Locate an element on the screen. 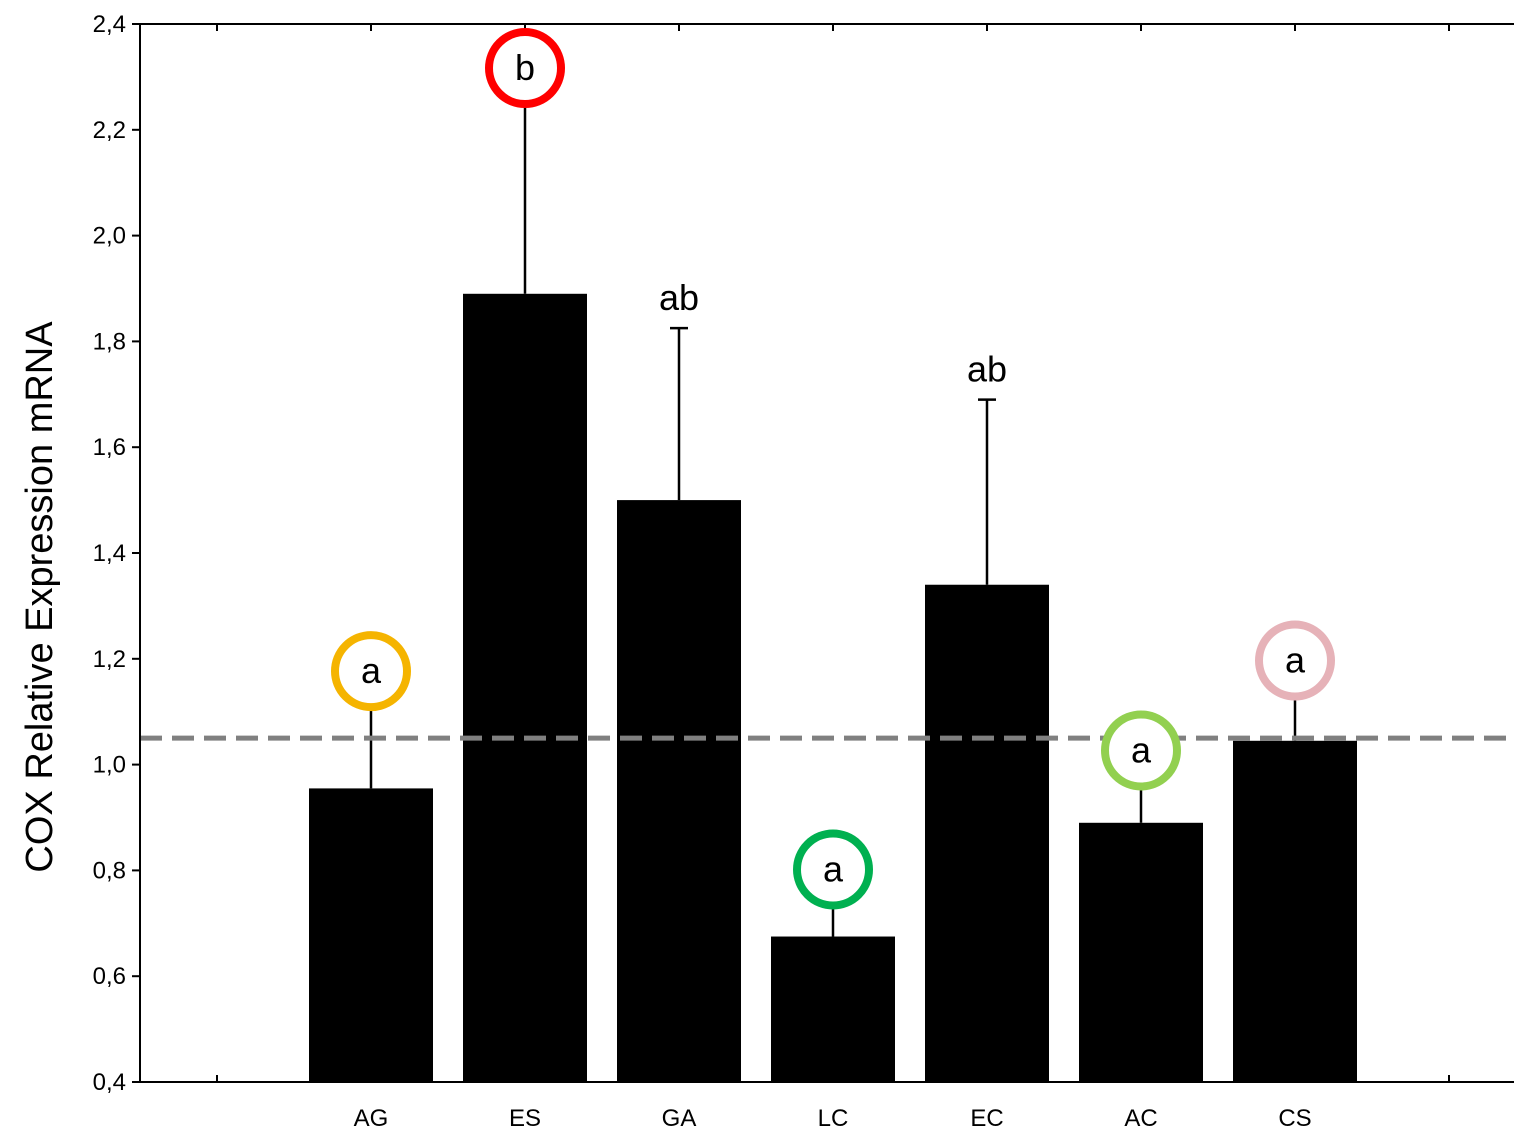 The width and height of the screenshot is (1516, 1131). bar-es is located at coordinates (525, 687).